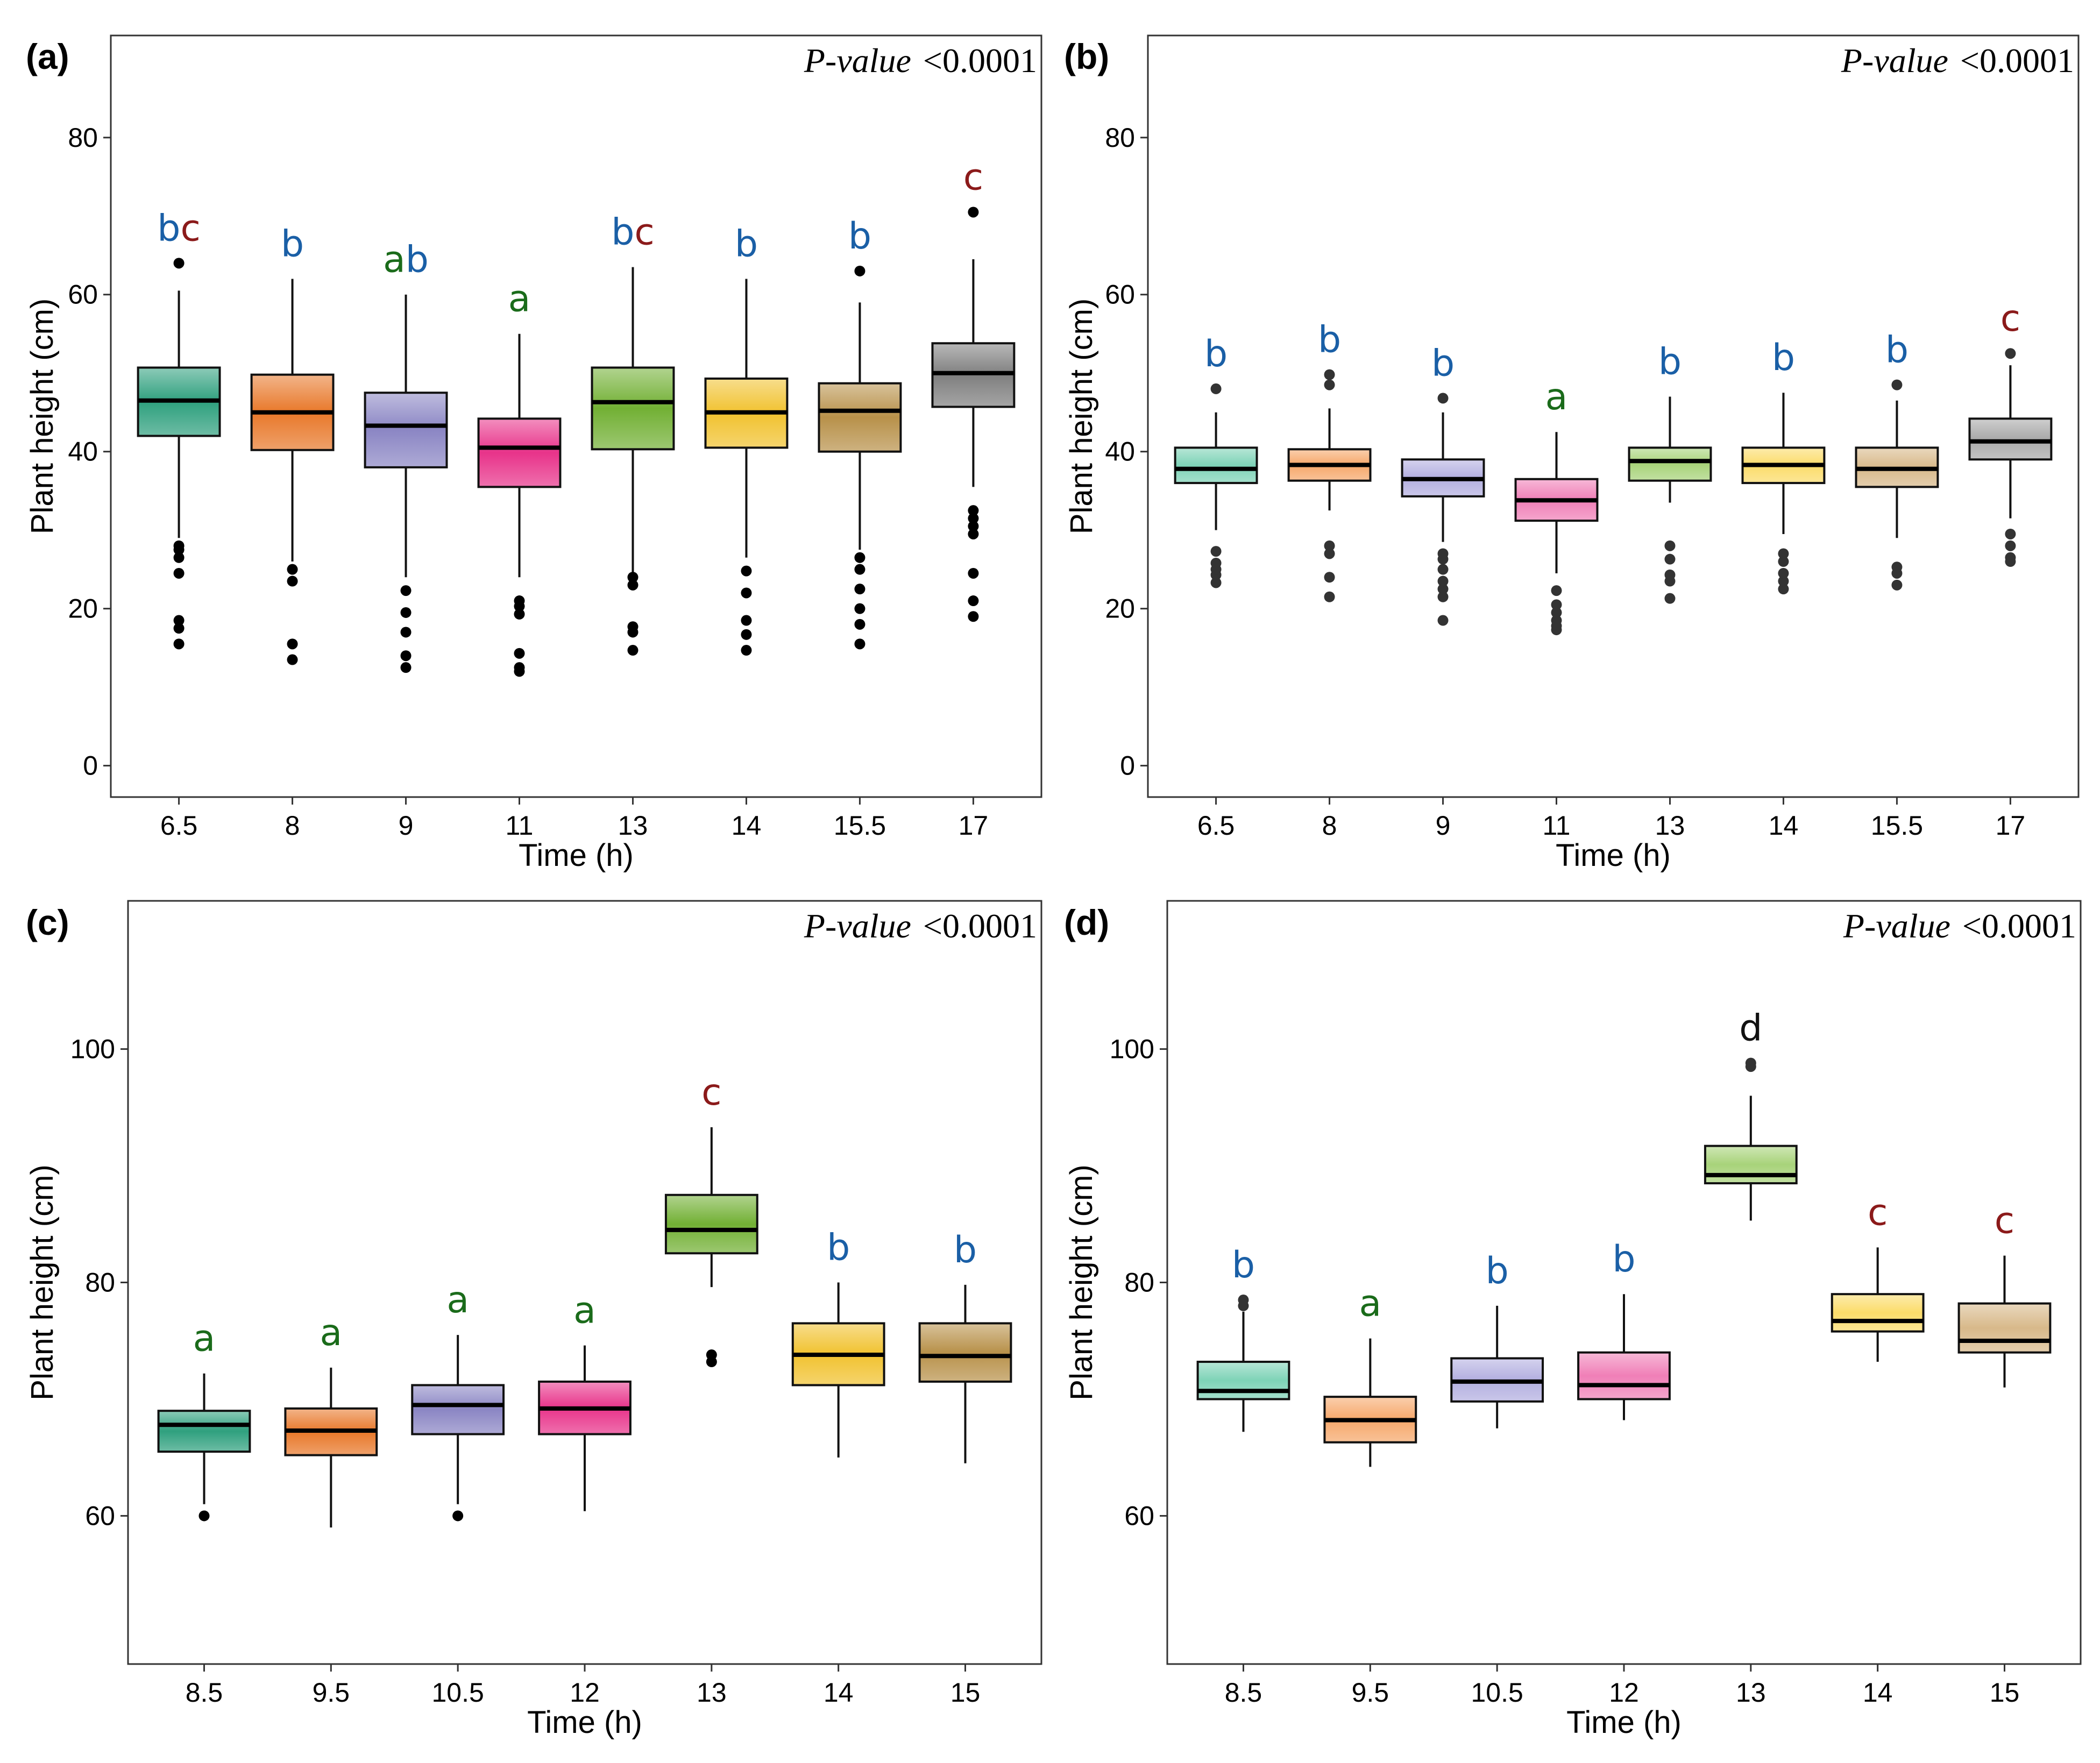 Image resolution: width=2100 pixels, height=1763 pixels. What do you see at coordinates (1750, 1028) in the screenshot?
I see `significance-label: d` at bounding box center [1750, 1028].